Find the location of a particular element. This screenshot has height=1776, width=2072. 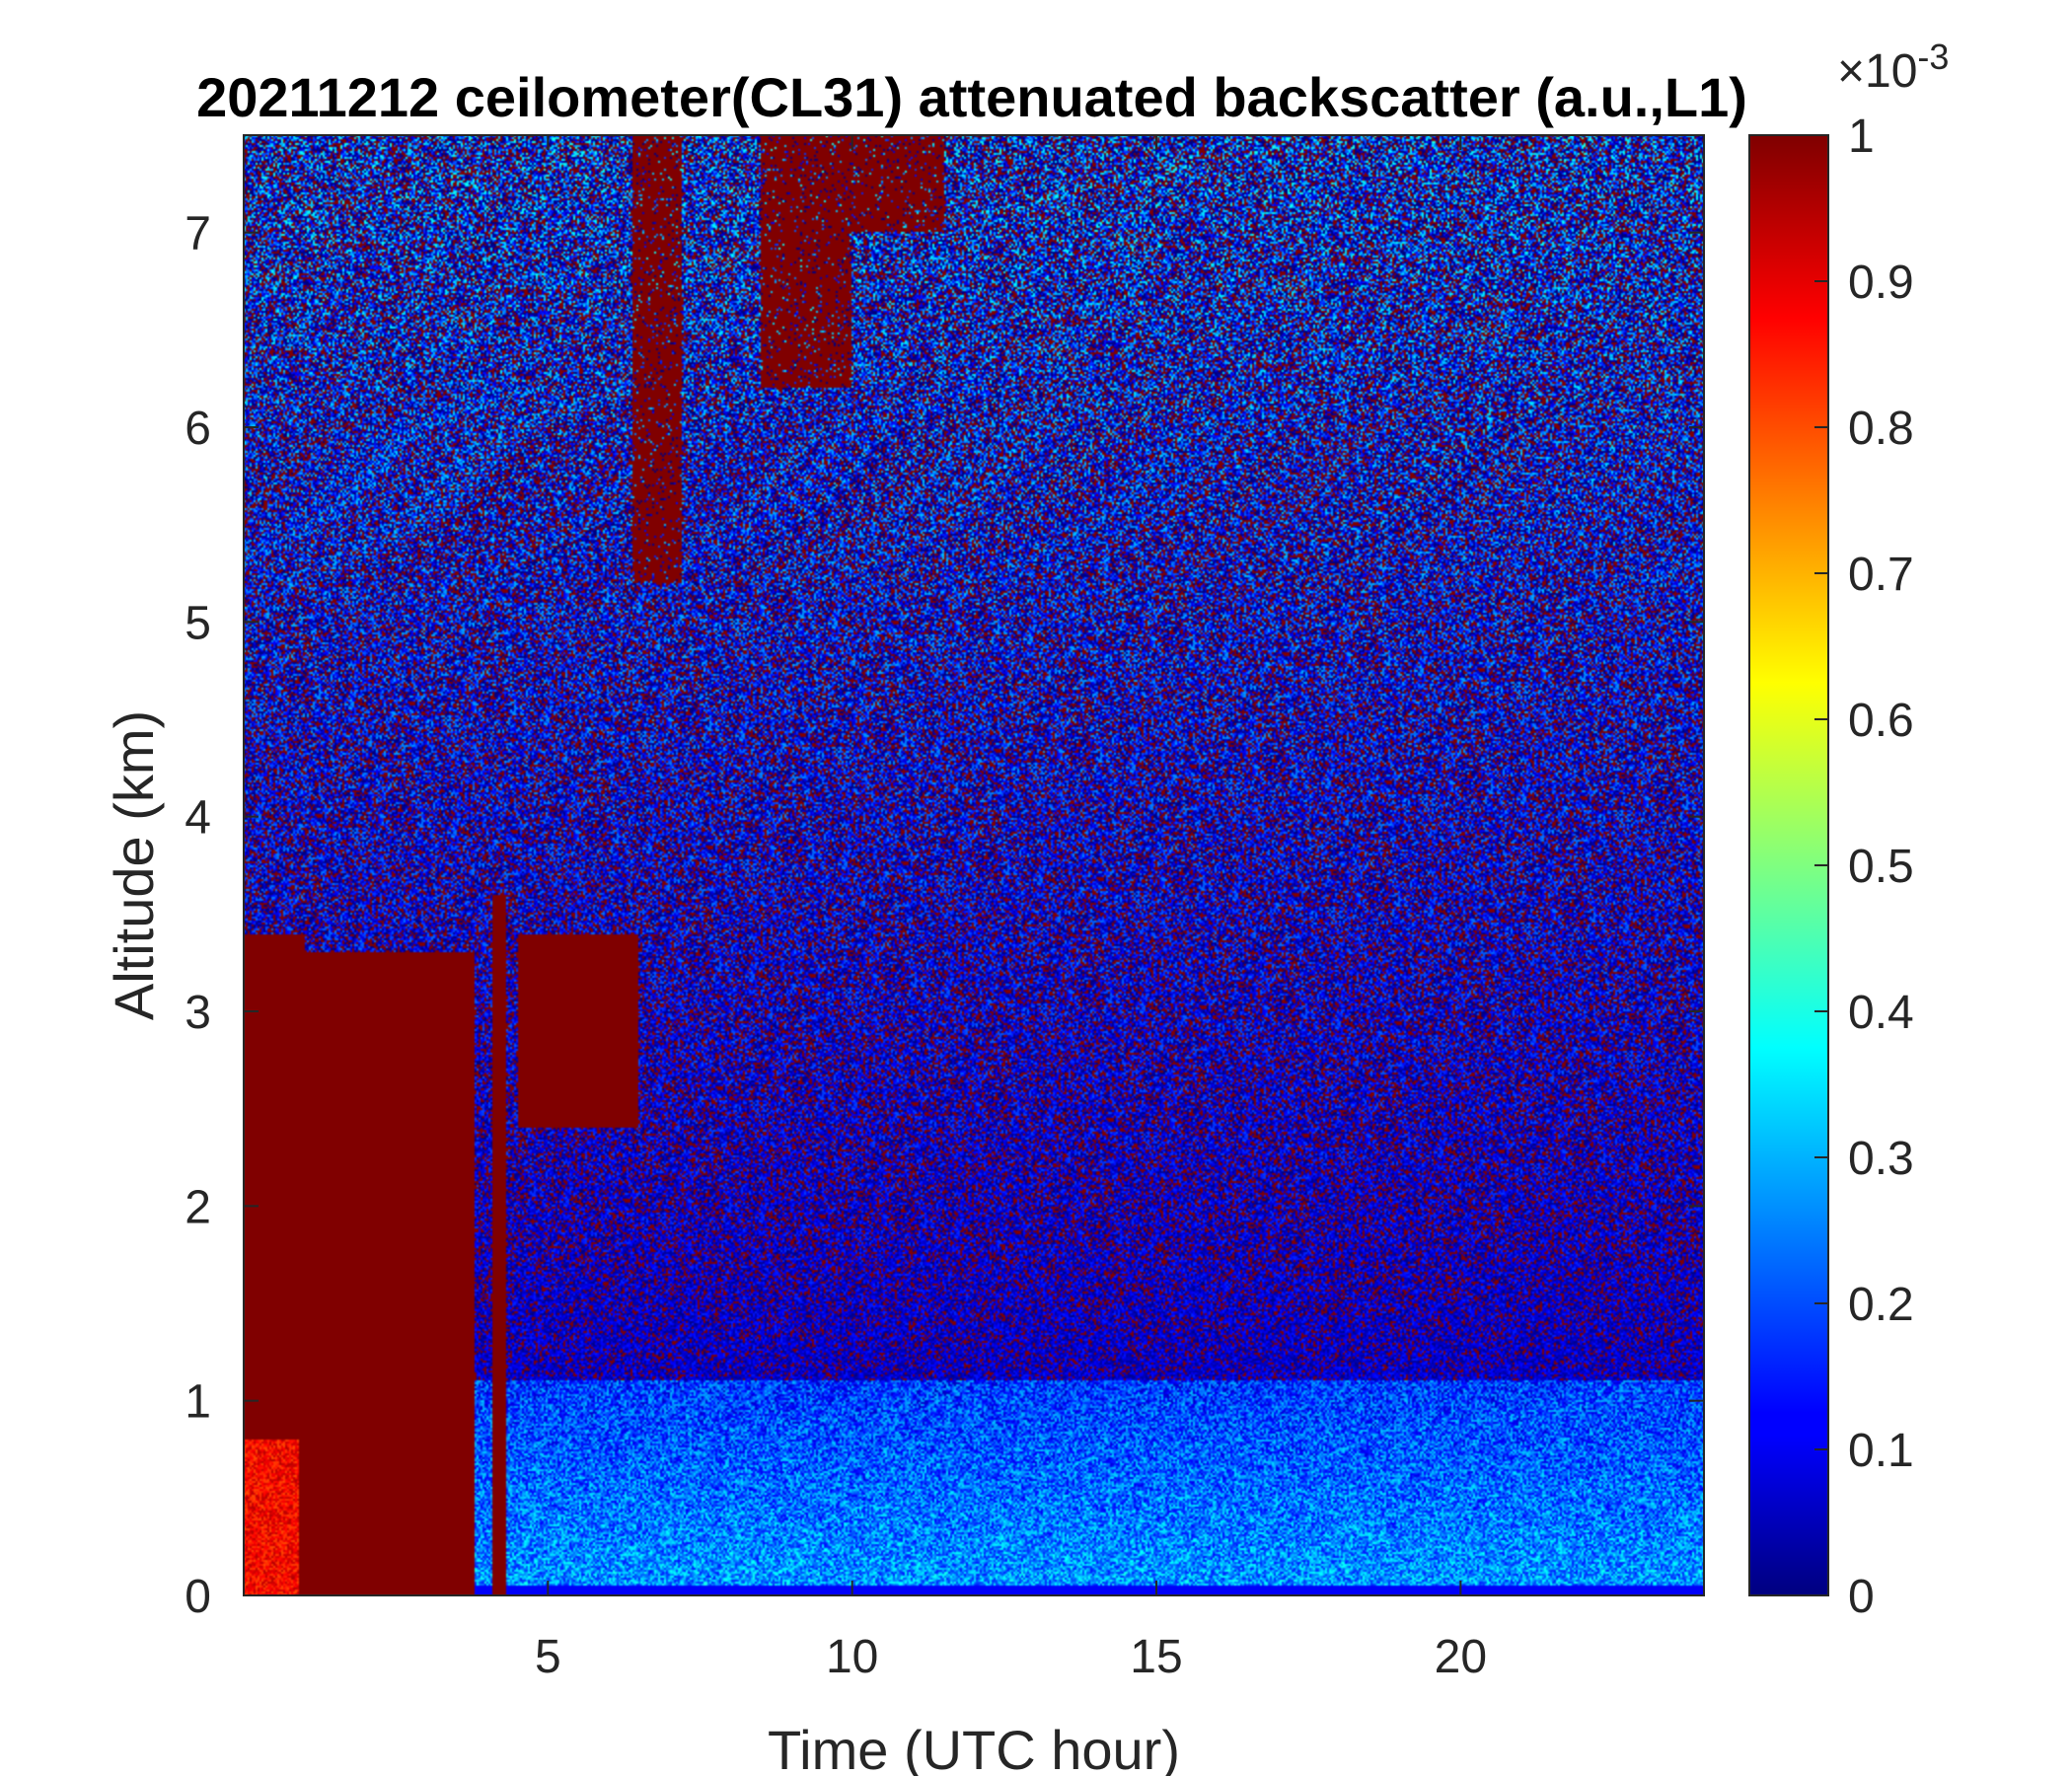

x-axis-label: Time (UTC hour) is located at coordinates (974, 1748).